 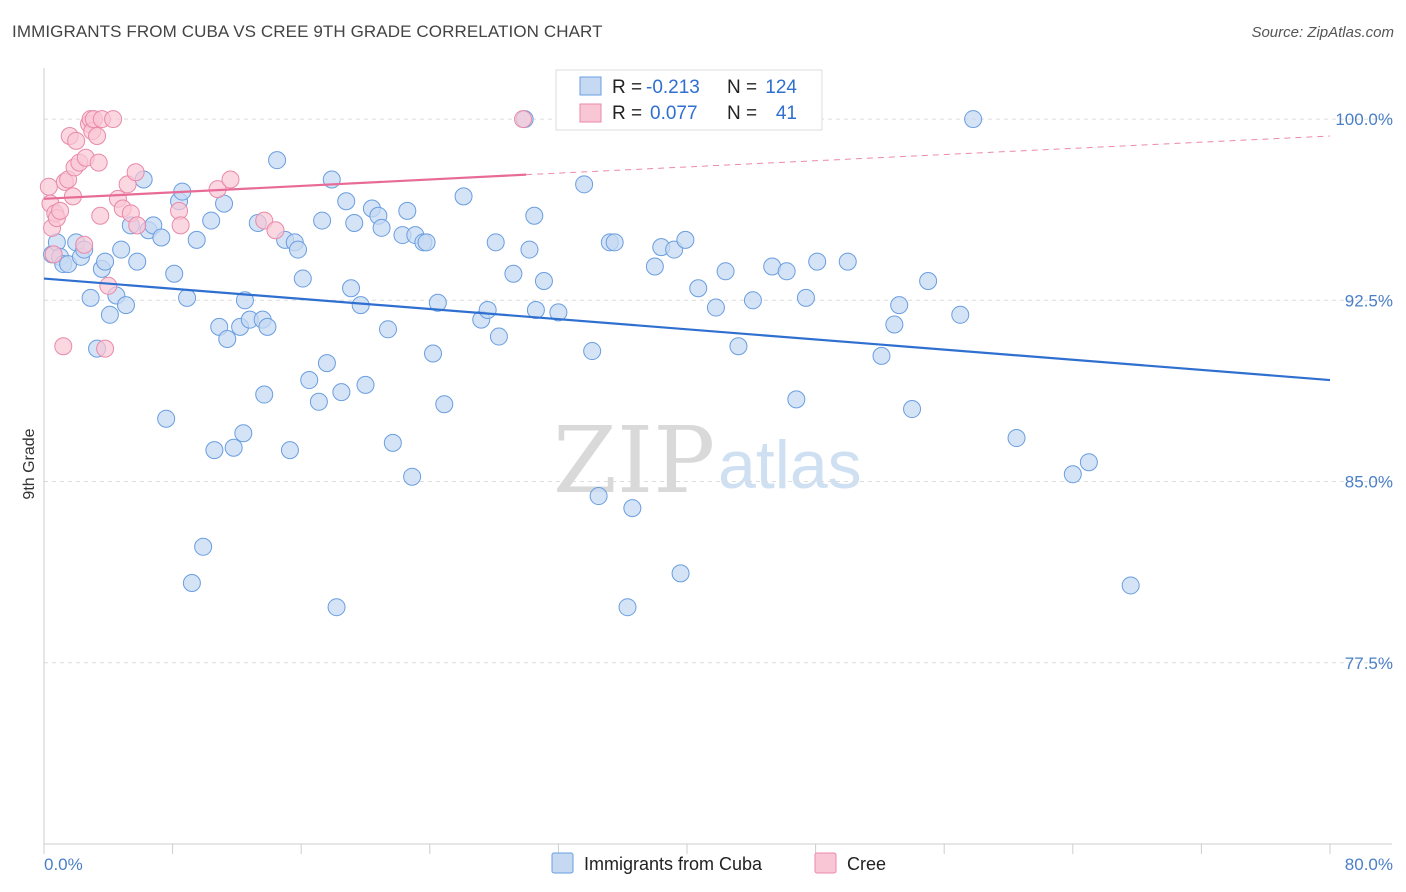 What do you see at coordinates (590, 113) in the screenshot?
I see `stats-swatch-cree` at bounding box center [590, 113].